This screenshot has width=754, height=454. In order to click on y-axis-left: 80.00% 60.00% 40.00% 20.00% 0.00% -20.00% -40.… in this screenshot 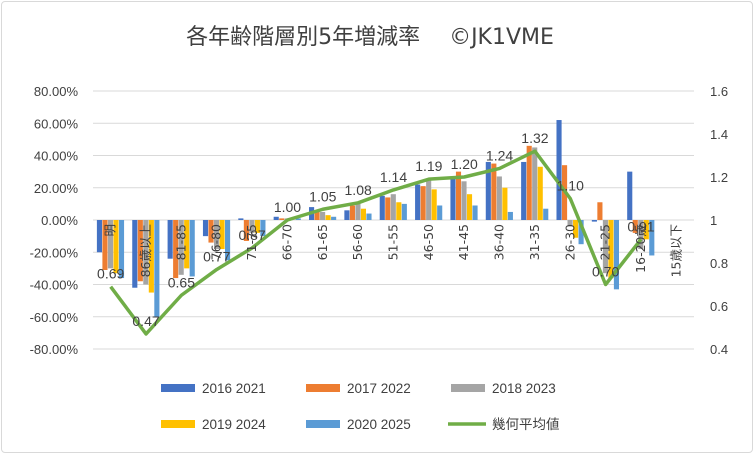, I will do `click(54, 220)`.